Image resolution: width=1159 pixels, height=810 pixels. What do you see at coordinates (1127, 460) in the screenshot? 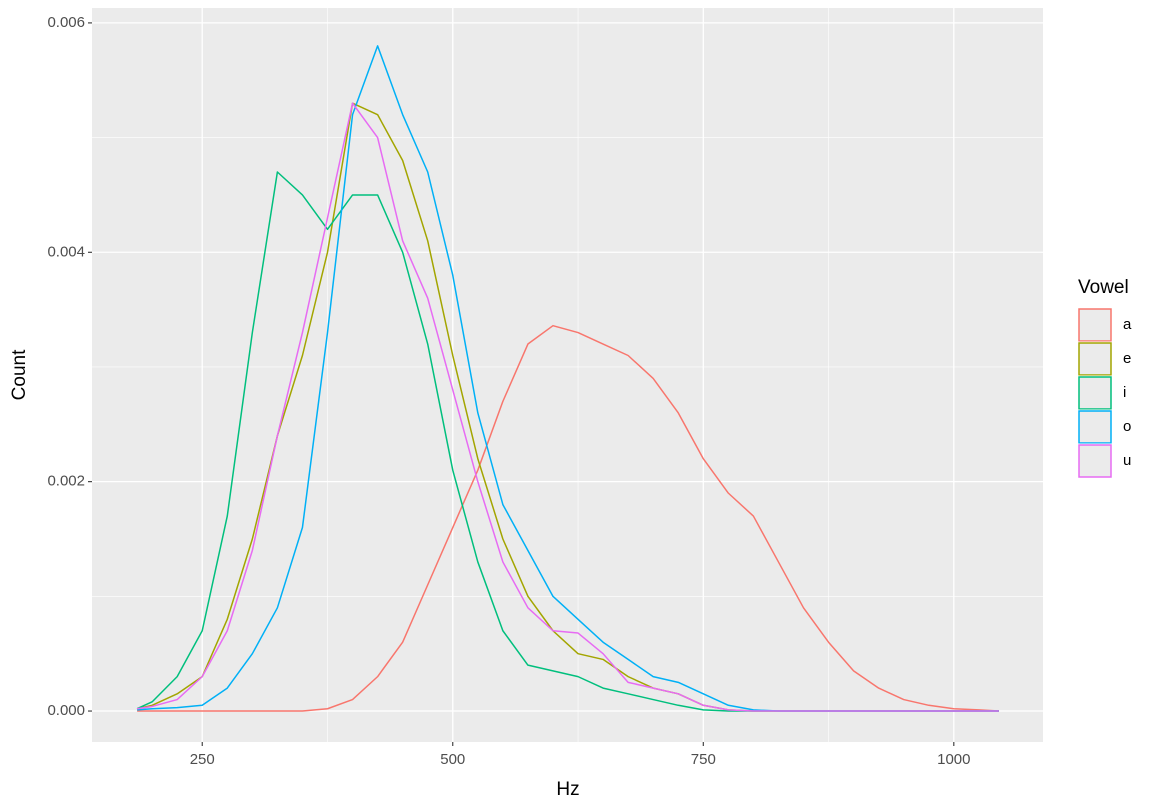
I see `legend-label: u` at bounding box center [1127, 460].